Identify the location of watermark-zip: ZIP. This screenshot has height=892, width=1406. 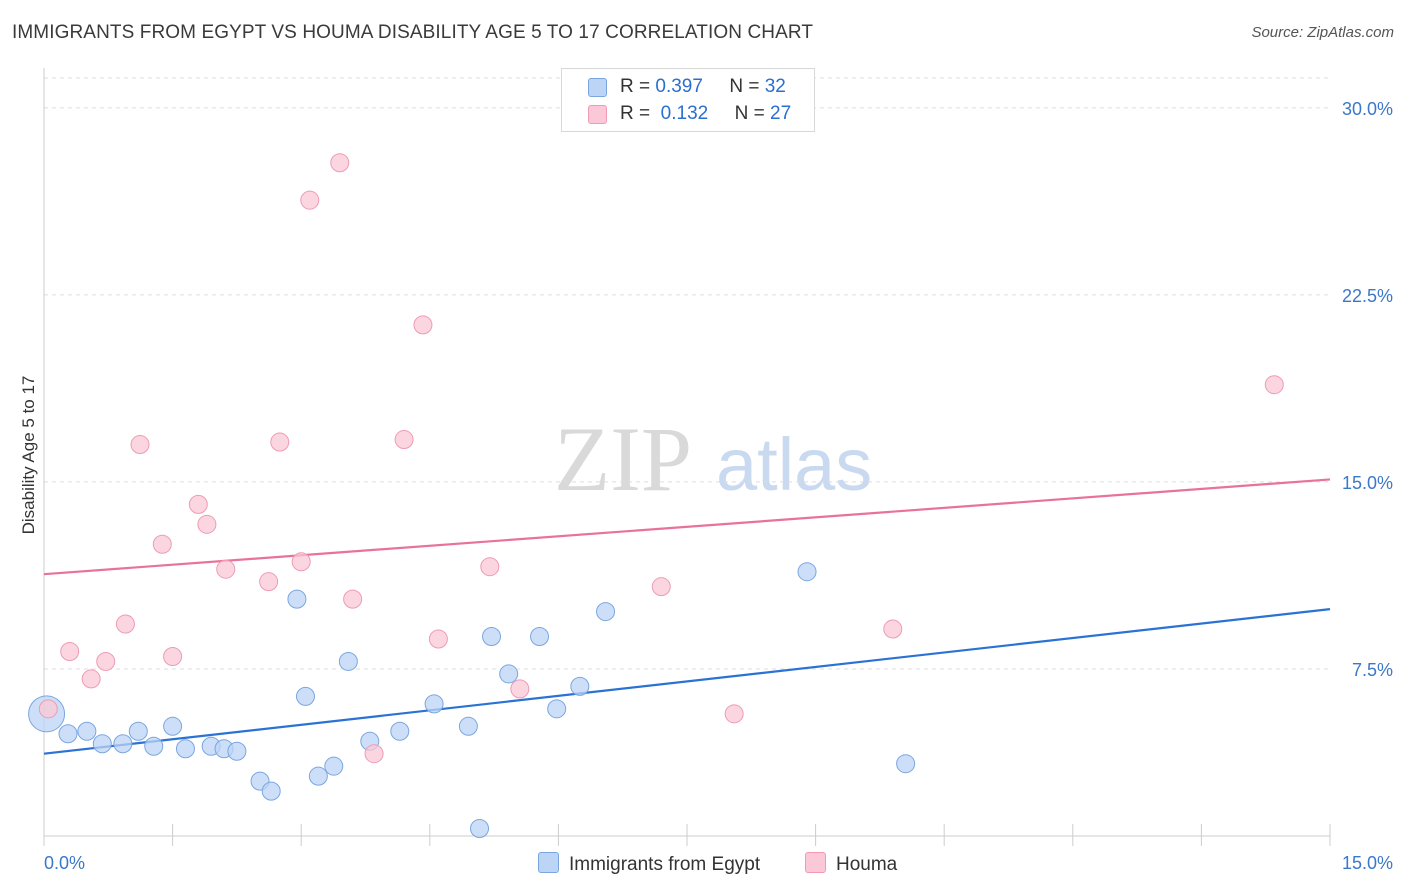
(623, 459).